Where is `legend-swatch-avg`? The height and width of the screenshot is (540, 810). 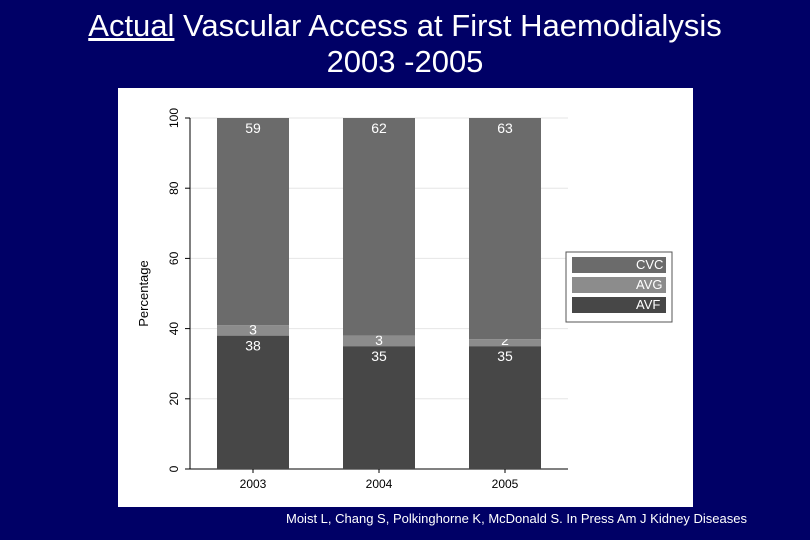 legend-swatch-avg is located at coordinates (601, 285).